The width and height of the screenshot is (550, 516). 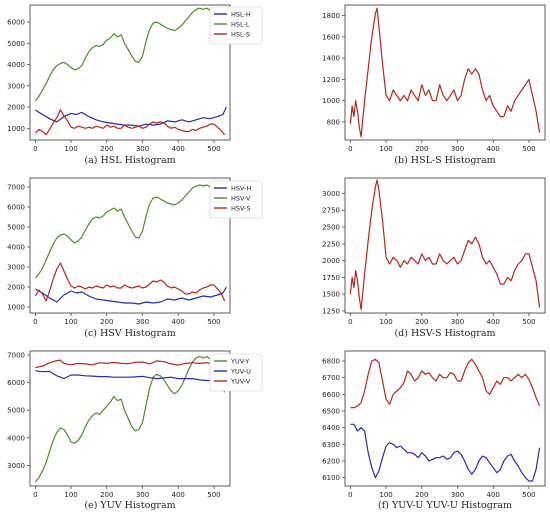 I want to click on y-tick-label: 1000, so click(x=331, y=101).